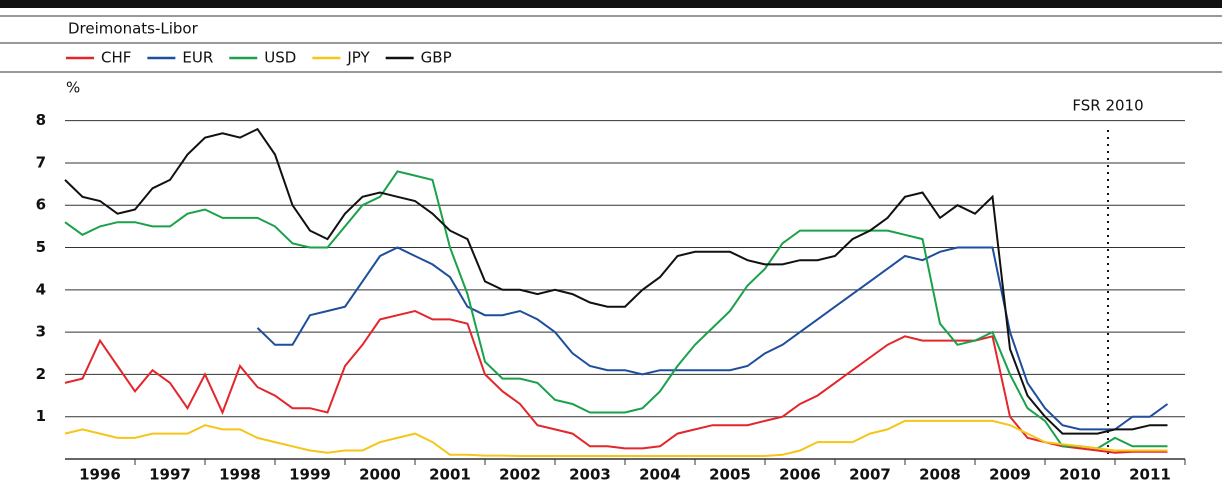 The height and width of the screenshot is (490, 1222). Describe the element at coordinates (520, 475) in the screenshot. I see `x-tick-label: 2002` at that location.